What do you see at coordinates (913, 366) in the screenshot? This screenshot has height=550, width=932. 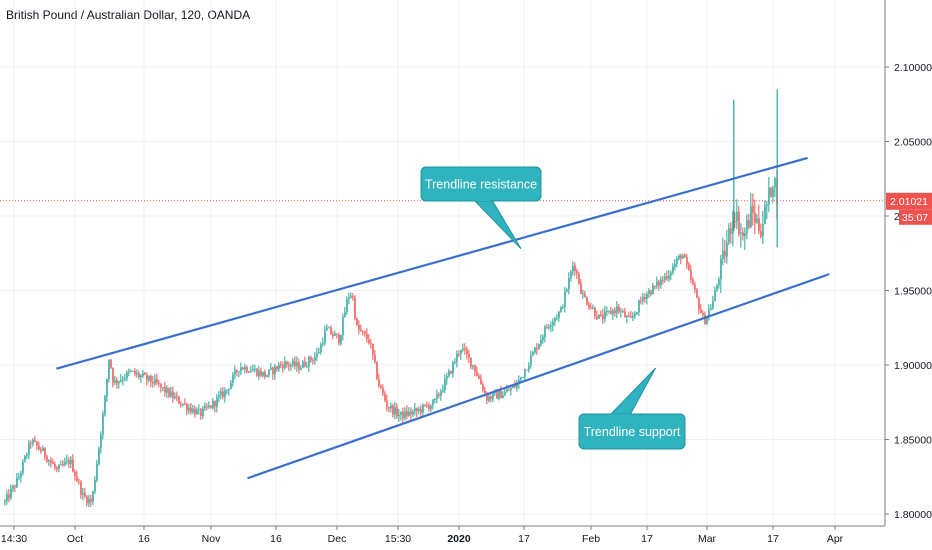 I see `y-tick-label: 1.90000` at bounding box center [913, 366].